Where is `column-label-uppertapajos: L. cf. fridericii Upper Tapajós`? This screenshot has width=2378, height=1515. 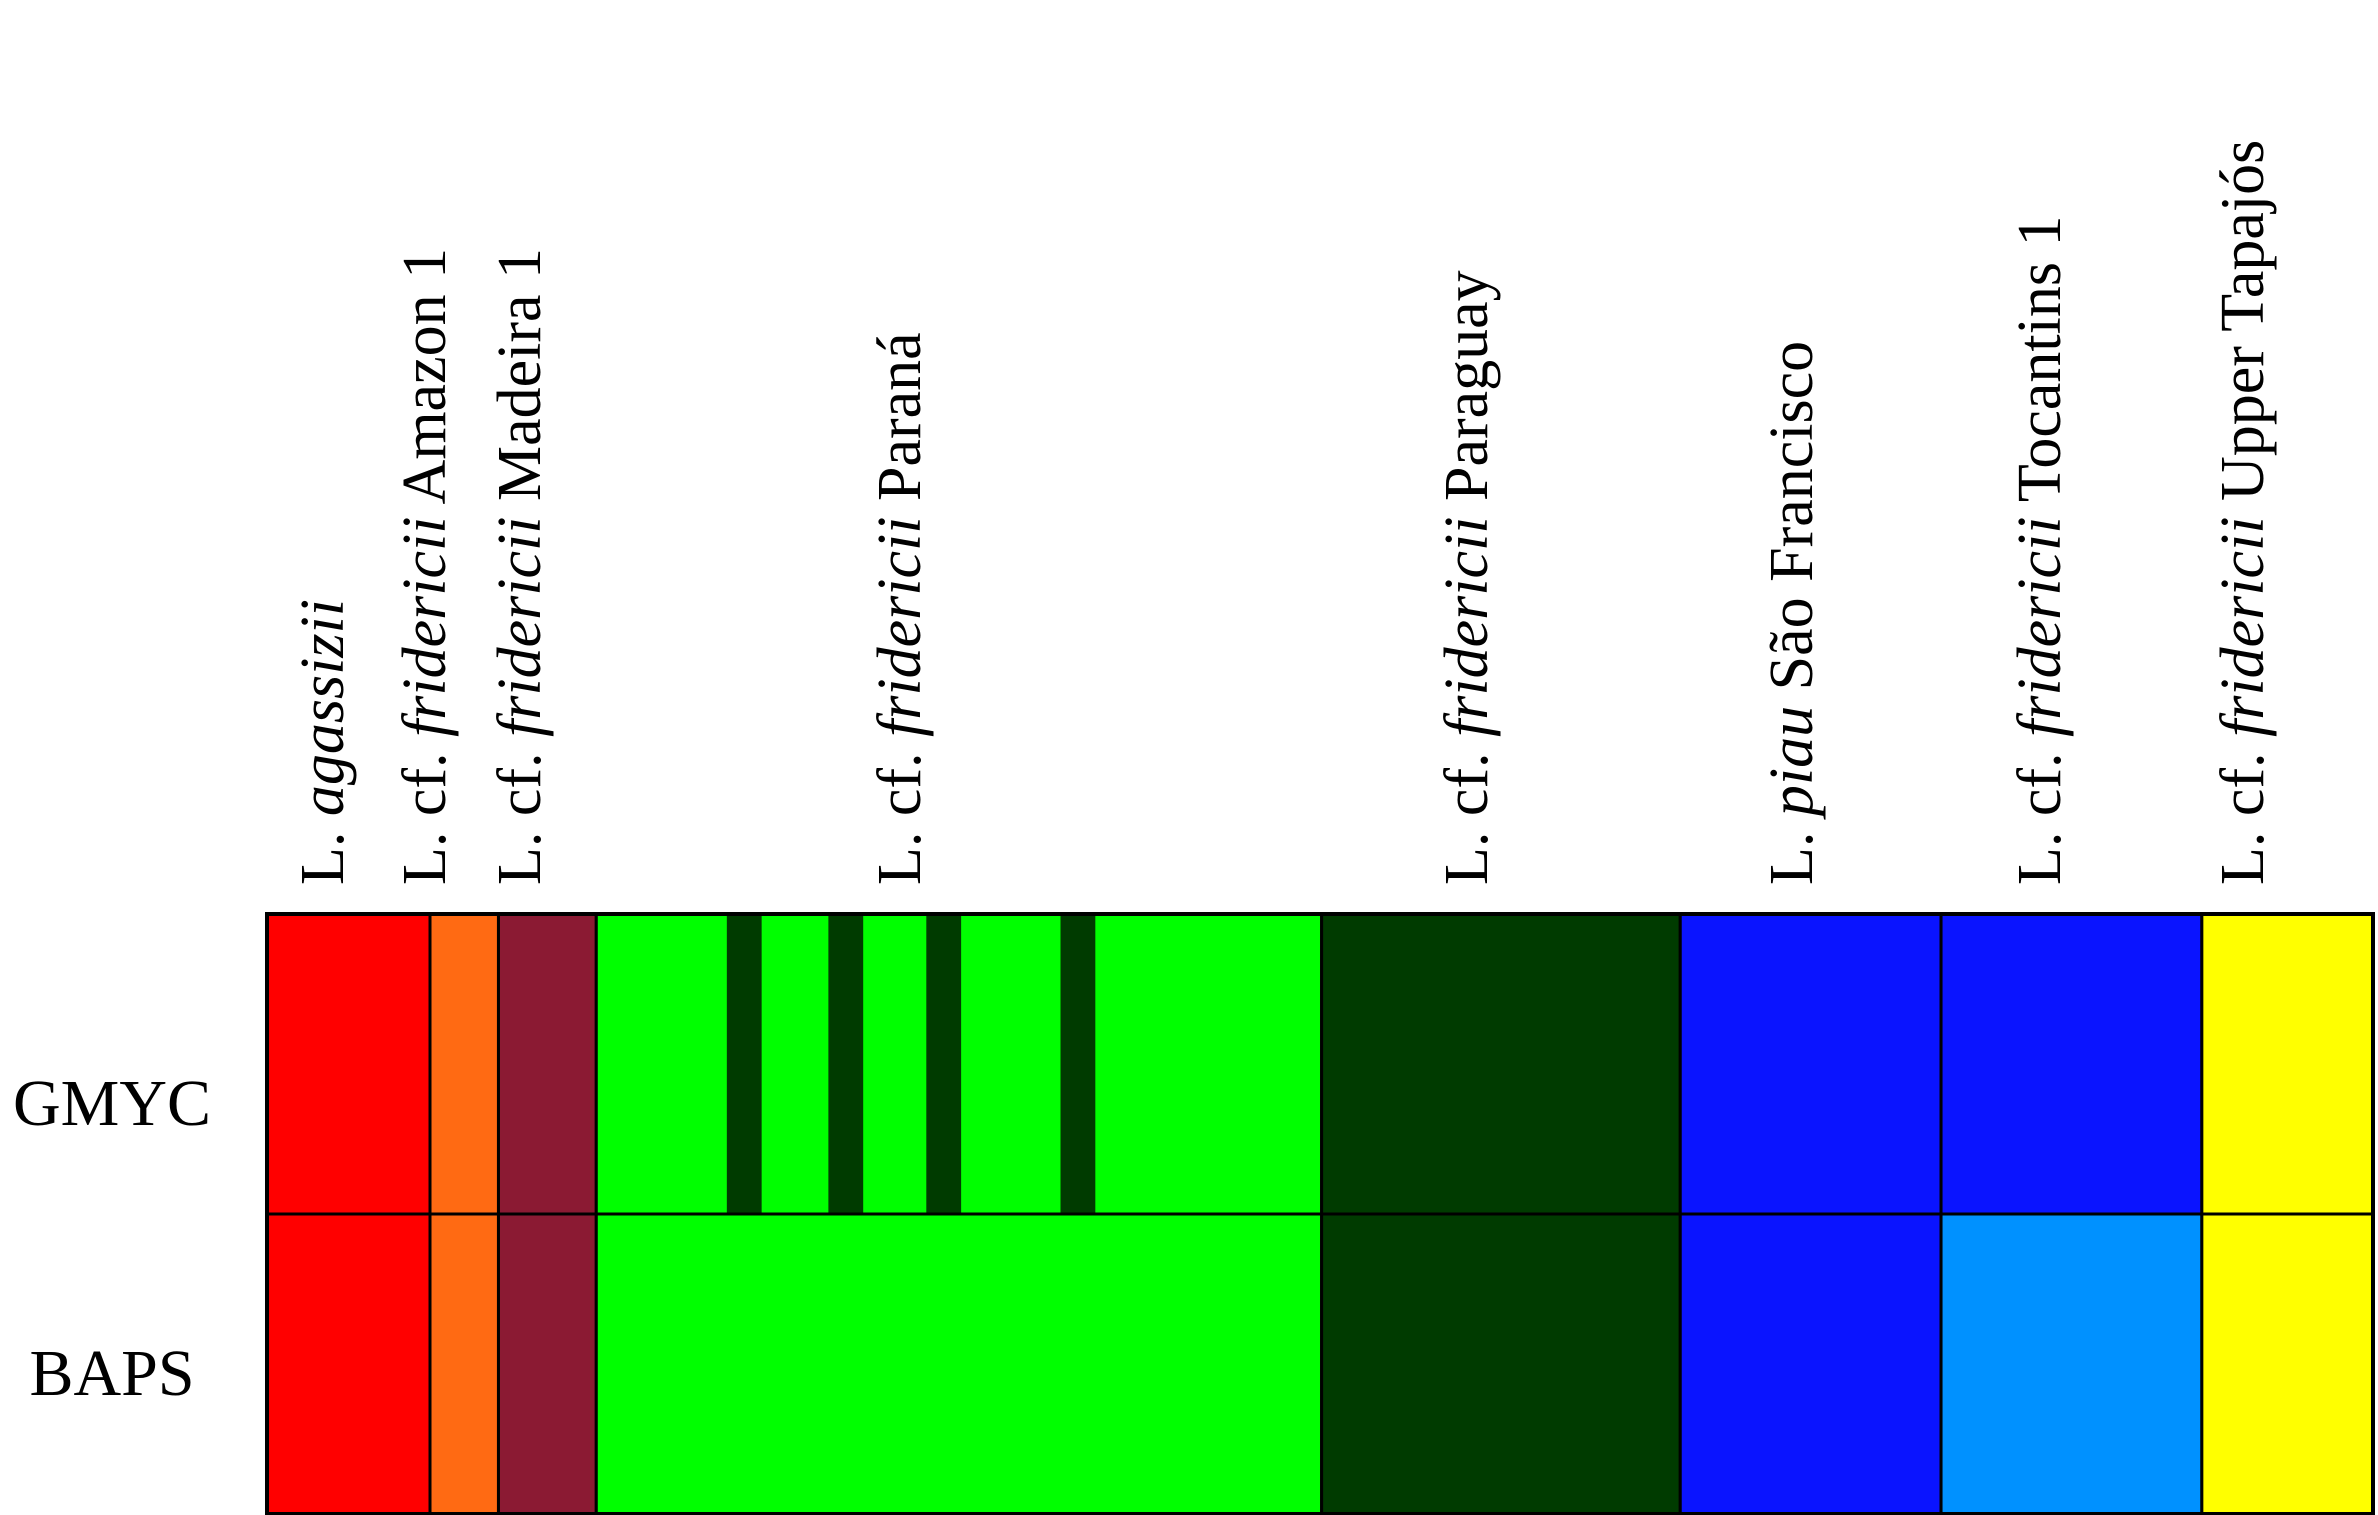
column-label-uppertapajos: L. cf. fridericii Upper Tapajós is located at coordinates (2243, 512).